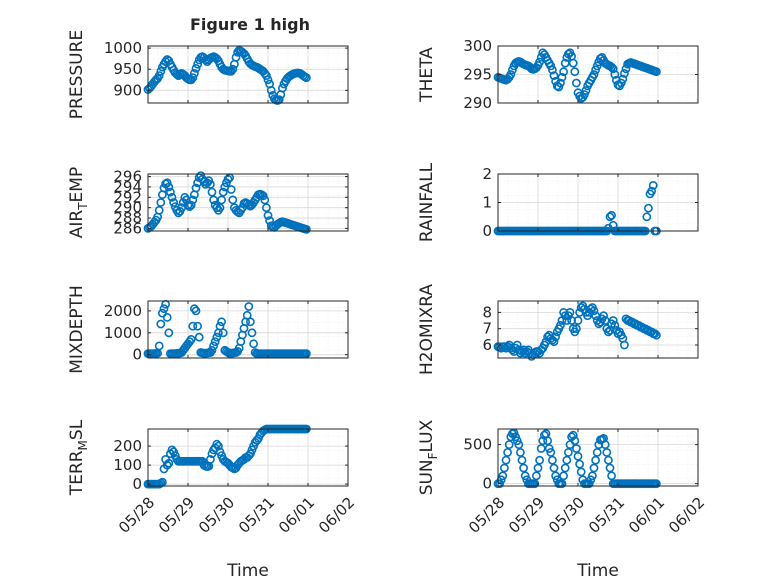 This screenshot has width=778, height=583. Describe the element at coordinates (336, 515) in the screenshot. I see `x-tick-label: 06/02` at that location.